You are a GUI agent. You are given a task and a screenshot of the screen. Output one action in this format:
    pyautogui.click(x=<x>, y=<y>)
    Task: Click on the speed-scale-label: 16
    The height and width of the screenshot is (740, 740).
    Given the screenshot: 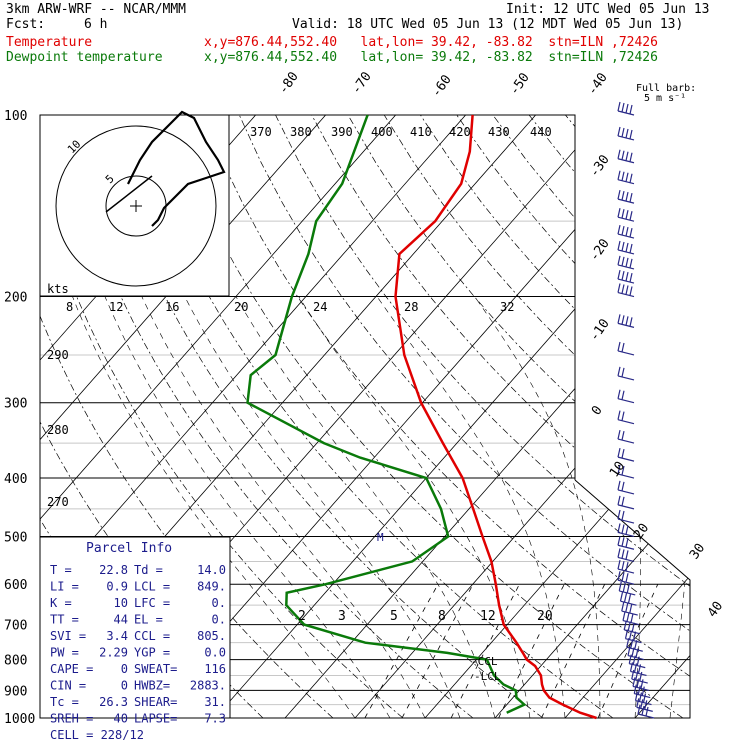 What is the action you would take?
    pyautogui.click(x=172, y=307)
    